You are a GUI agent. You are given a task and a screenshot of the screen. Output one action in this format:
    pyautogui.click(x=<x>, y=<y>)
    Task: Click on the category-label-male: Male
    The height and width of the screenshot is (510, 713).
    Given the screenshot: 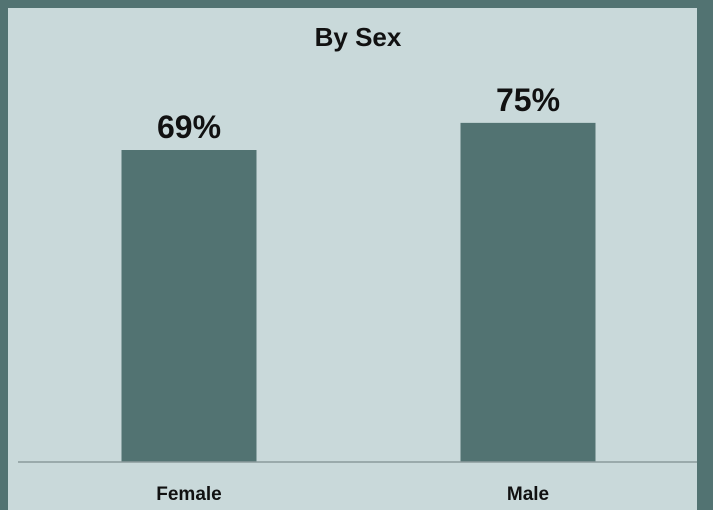 What is the action you would take?
    pyautogui.click(x=528, y=494)
    